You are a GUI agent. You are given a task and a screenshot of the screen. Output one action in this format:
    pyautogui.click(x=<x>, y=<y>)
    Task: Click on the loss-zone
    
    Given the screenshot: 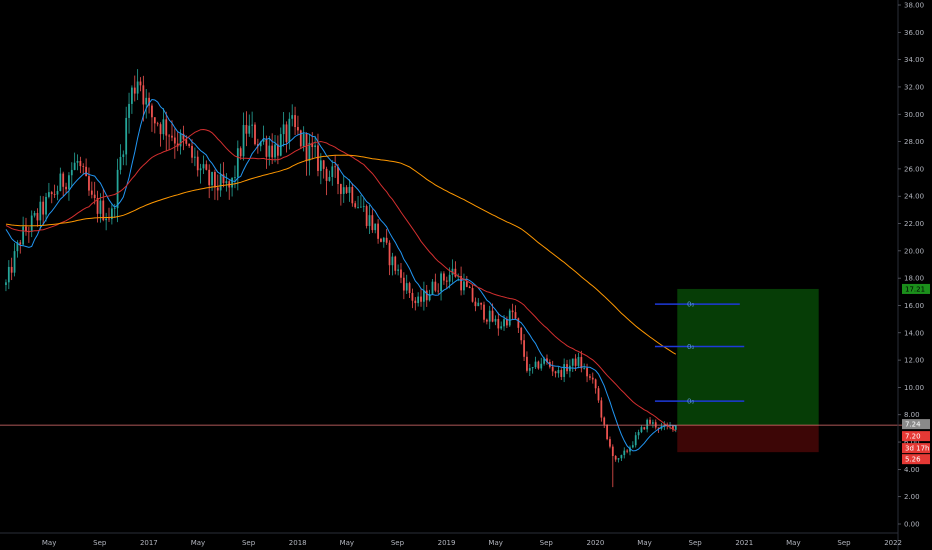 What is the action you would take?
    pyautogui.click(x=748, y=439)
    